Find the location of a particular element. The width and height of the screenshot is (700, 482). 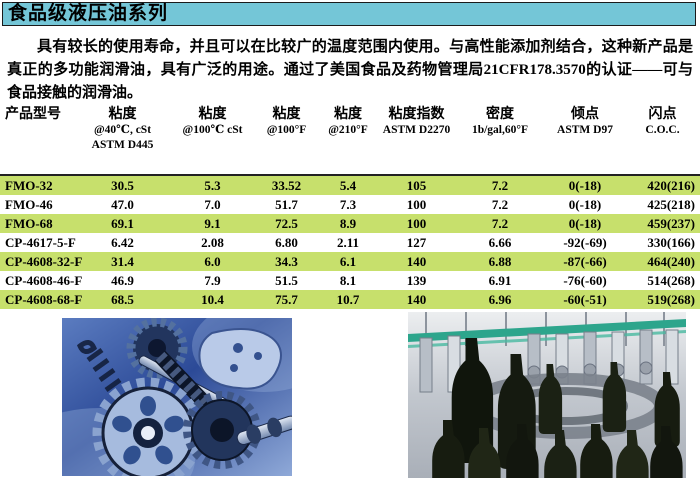

value-cell: 139 is located at coordinates (416, 280).